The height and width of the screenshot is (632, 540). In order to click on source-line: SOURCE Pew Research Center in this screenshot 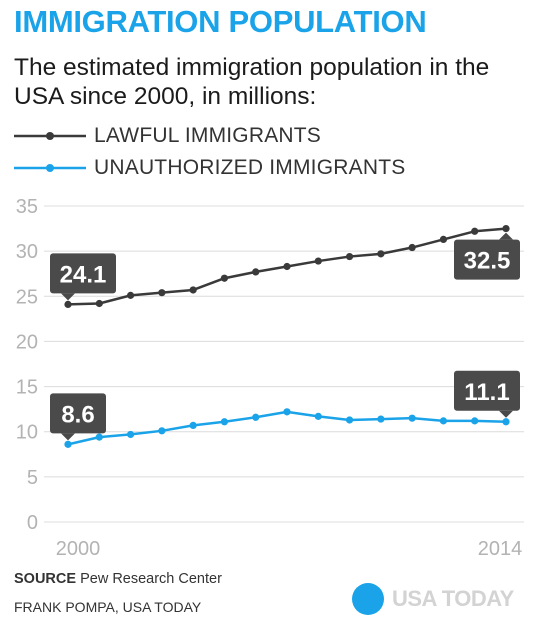, I will do `click(118, 579)`.